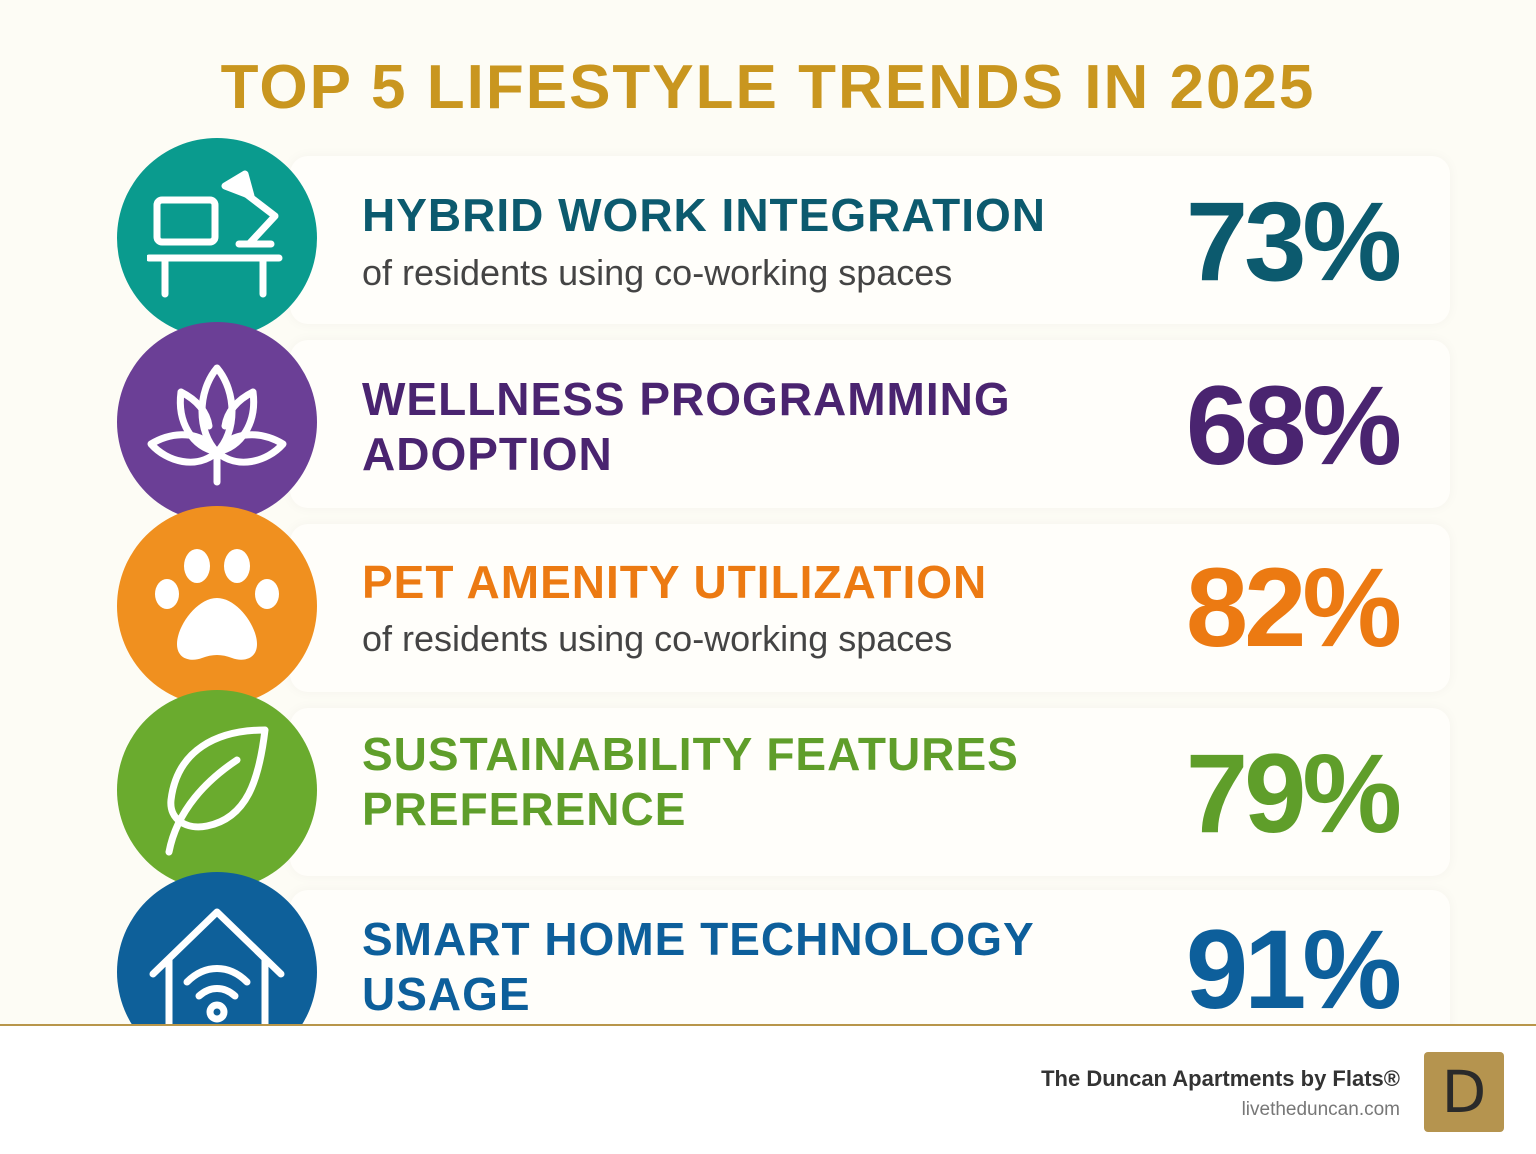 Image resolution: width=1536 pixels, height=1154 pixels. Describe the element at coordinates (768, 1025) in the screenshot. I see `footer-divider` at that location.